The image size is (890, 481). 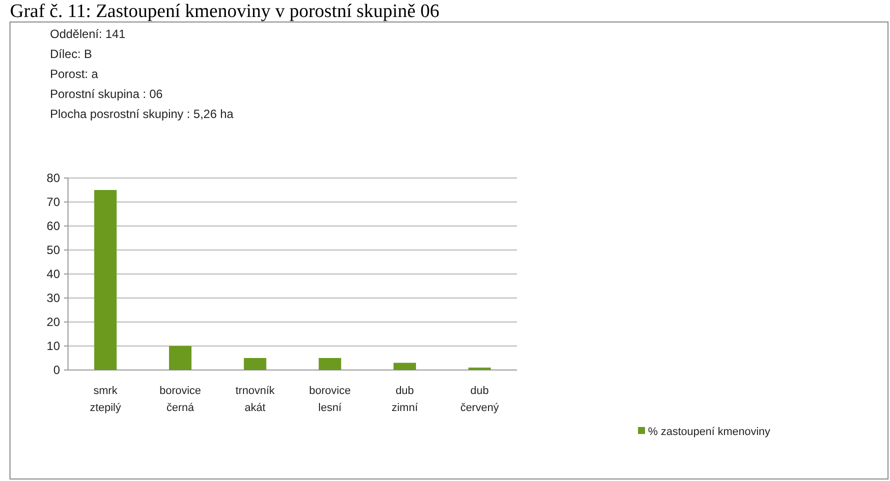 What do you see at coordinates (106, 399) in the screenshot?
I see `x-tick-label: smrk ztepilý` at bounding box center [106, 399].